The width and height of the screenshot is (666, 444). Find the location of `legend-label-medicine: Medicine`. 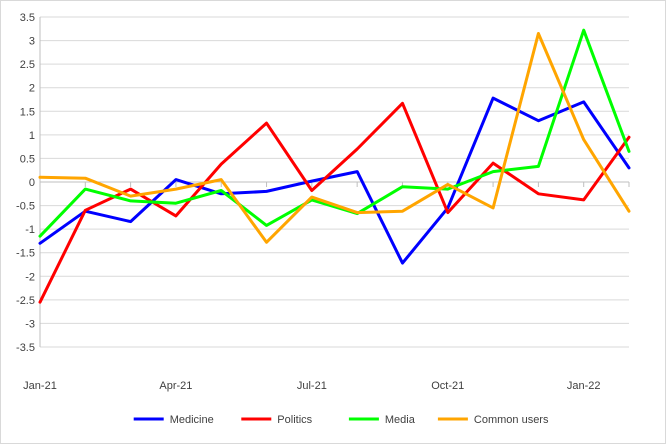

legend-label-medicine: Medicine is located at coordinates (192, 420).